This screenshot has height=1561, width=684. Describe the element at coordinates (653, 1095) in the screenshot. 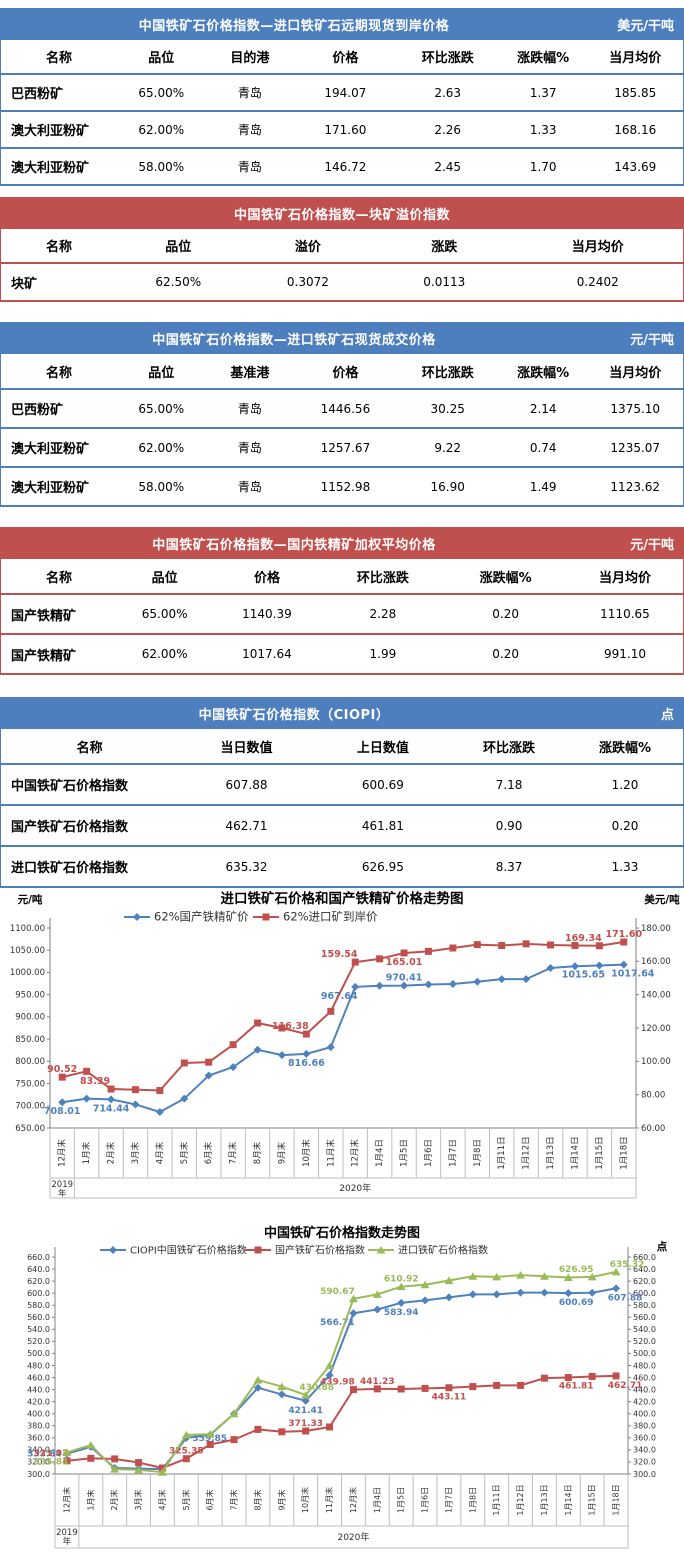

I see `y-axis-label: 80.00` at that location.